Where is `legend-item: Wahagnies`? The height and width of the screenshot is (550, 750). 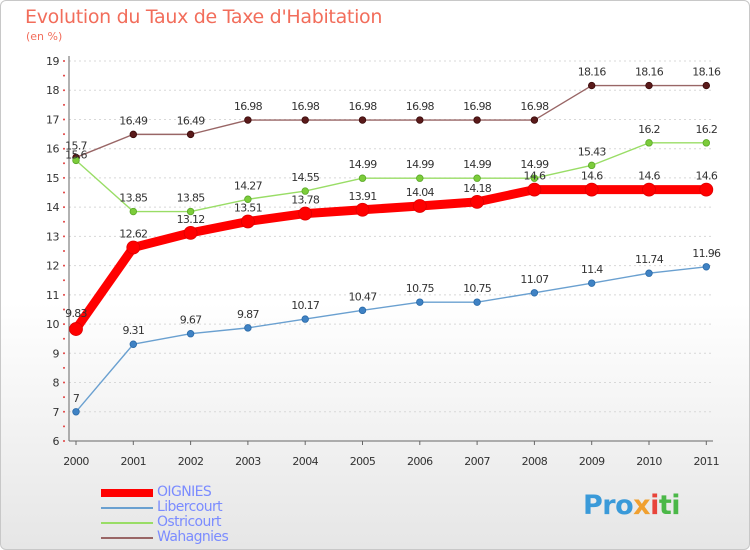 legend-item: Wahagnies is located at coordinates (165, 537).